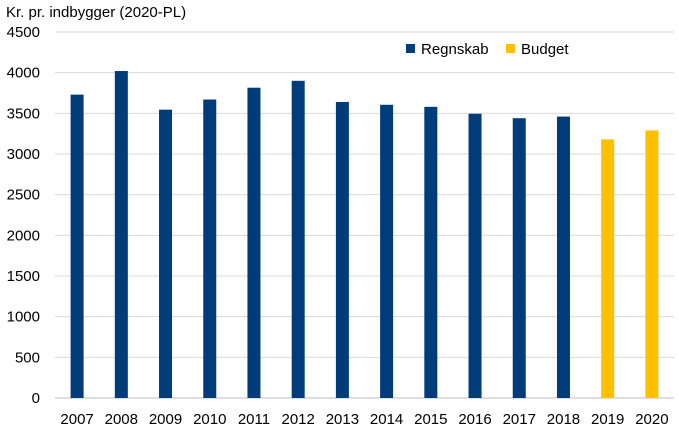  What do you see at coordinates (297, 419) in the screenshot?
I see `x-tick-label: 2012` at bounding box center [297, 419].